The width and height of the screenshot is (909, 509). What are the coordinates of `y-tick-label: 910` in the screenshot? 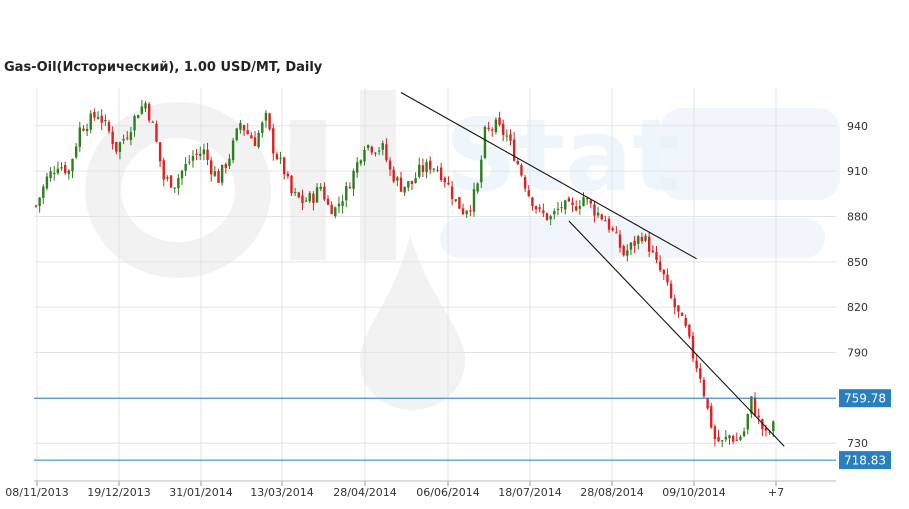 It's located at (857, 171).